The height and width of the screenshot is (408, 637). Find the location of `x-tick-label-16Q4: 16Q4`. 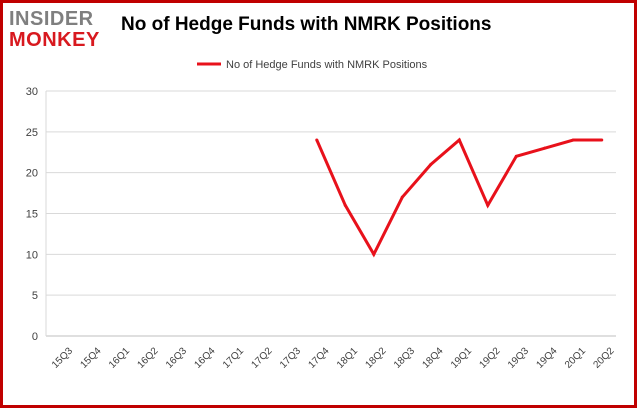

x-tick-label-16Q4: 16Q4 is located at coordinates (204, 357).